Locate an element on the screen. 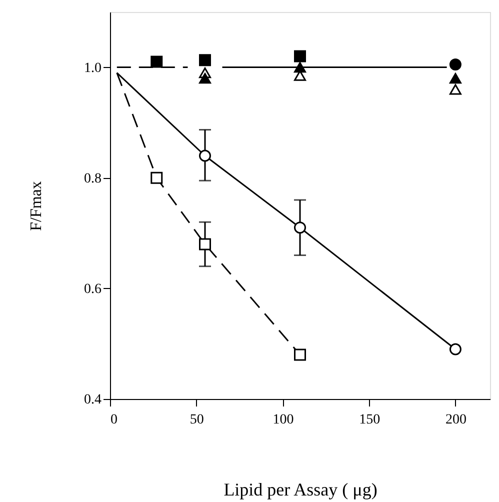  x-tick-label: 150 is located at coordinates (369, 420).